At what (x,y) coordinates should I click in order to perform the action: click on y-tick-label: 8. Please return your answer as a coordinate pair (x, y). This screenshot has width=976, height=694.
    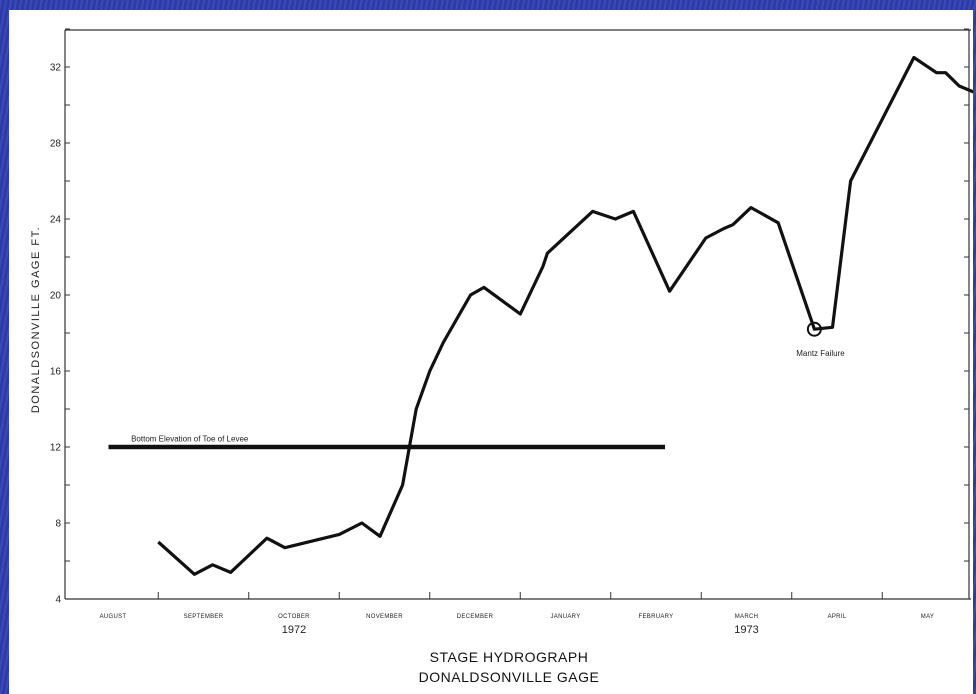
    Looking at the image, I should click on (58, 524).